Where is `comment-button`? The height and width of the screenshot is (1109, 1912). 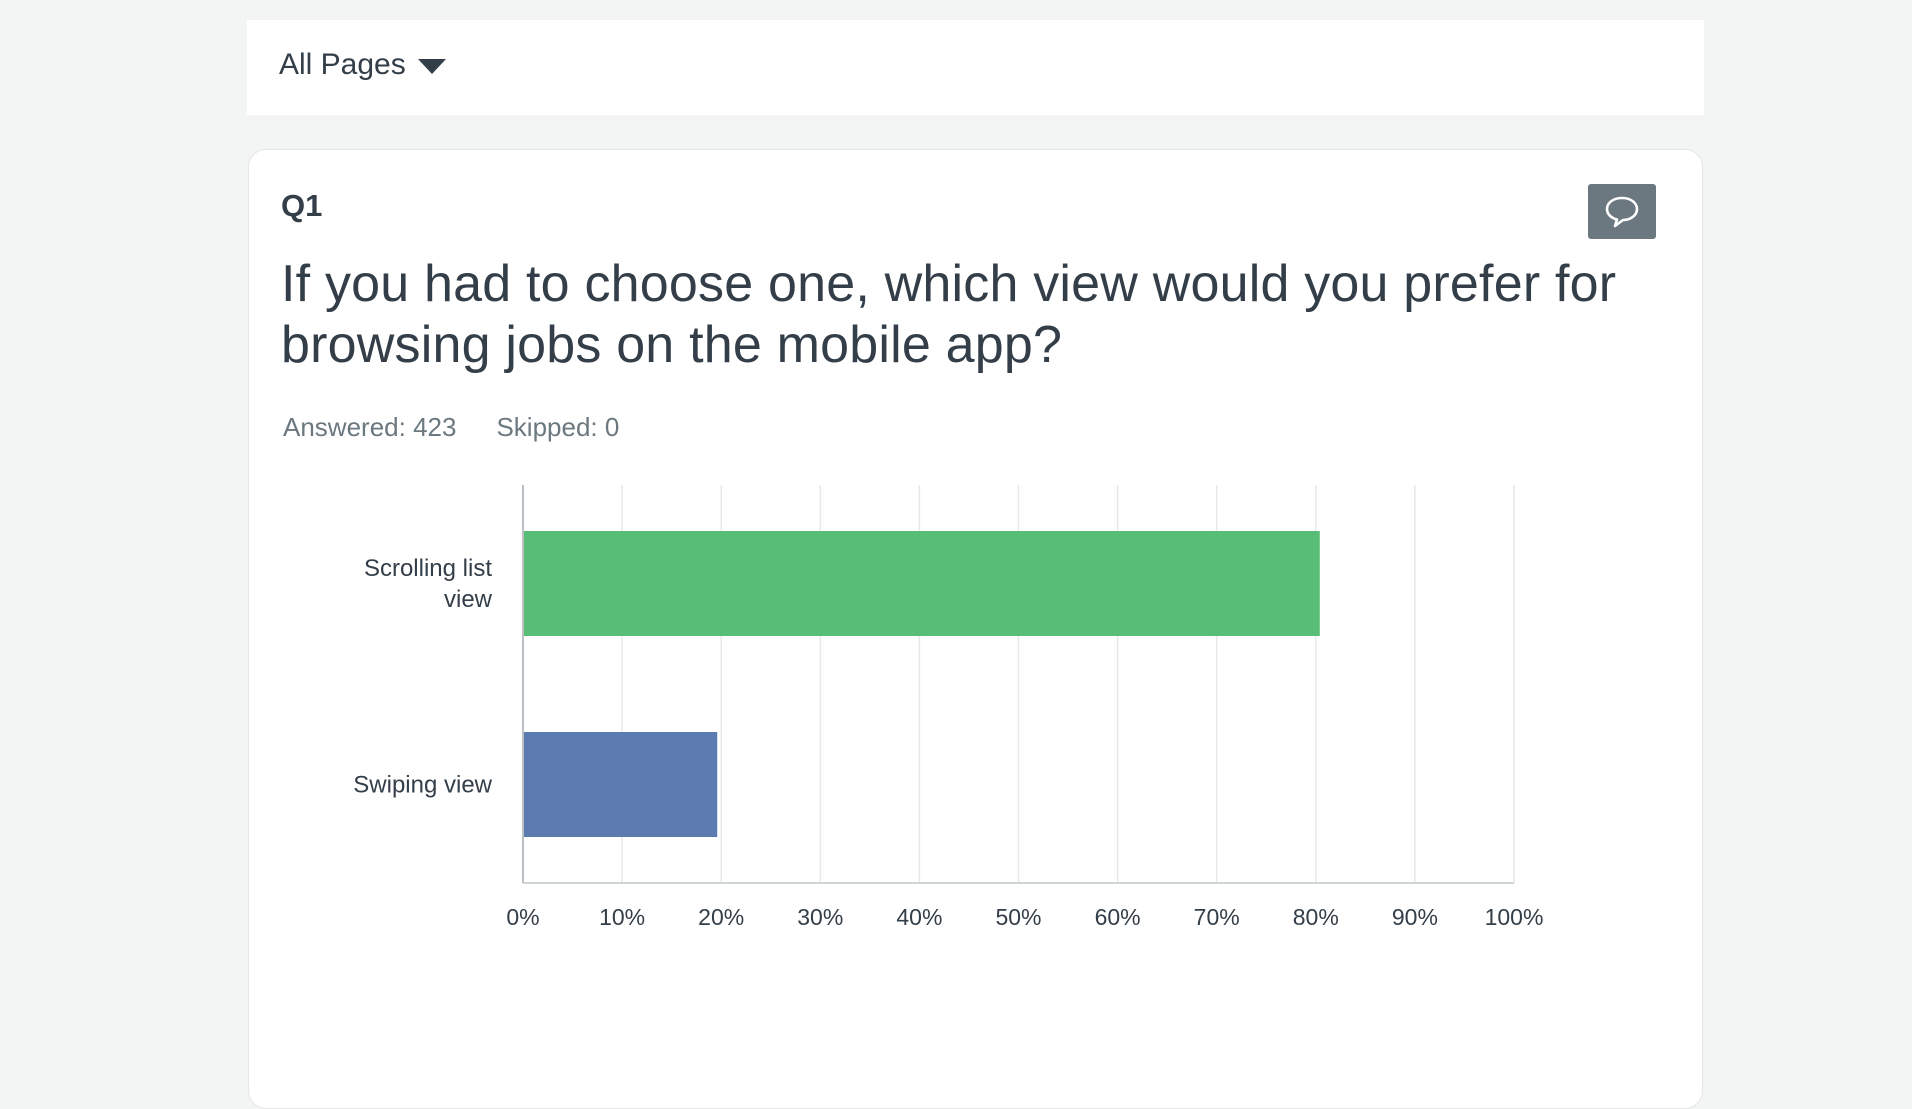 comment-button is located at coordinates (1622, 211).